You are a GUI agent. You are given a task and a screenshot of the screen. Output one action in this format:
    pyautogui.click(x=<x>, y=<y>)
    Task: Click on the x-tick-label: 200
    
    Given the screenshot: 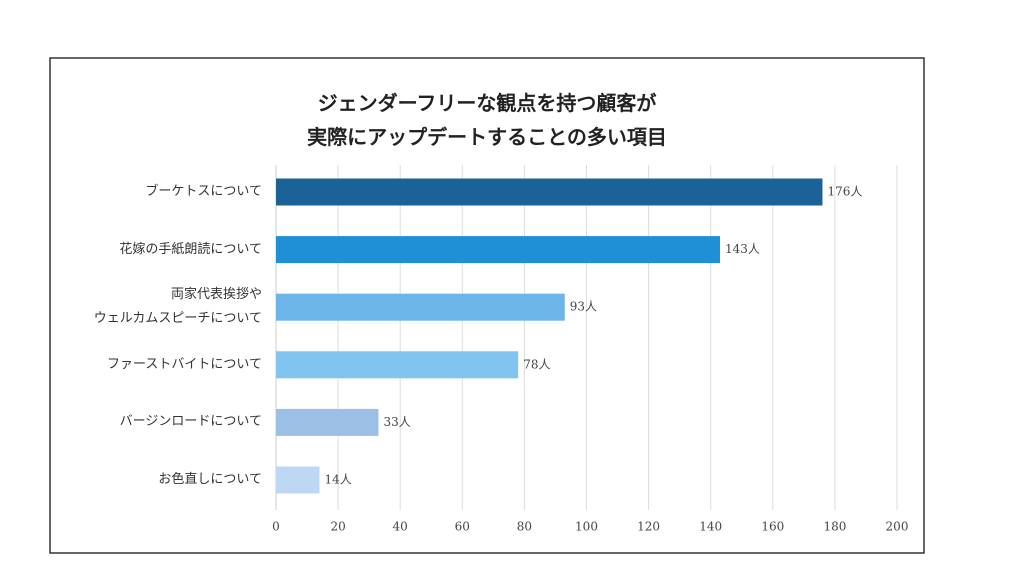 What is the action you would take?
    pyautogui.click(x=897, y=527)
    